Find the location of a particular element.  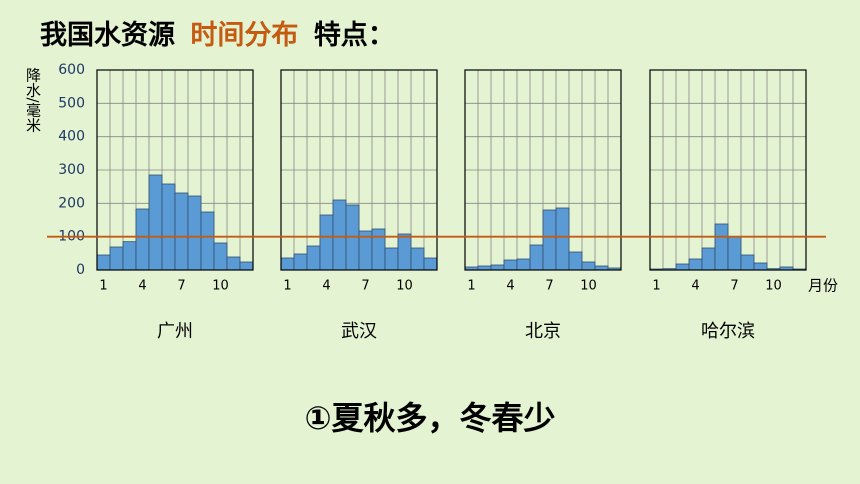

y-axis-label: 降水/毫米 is located at coordinates (33, 99).